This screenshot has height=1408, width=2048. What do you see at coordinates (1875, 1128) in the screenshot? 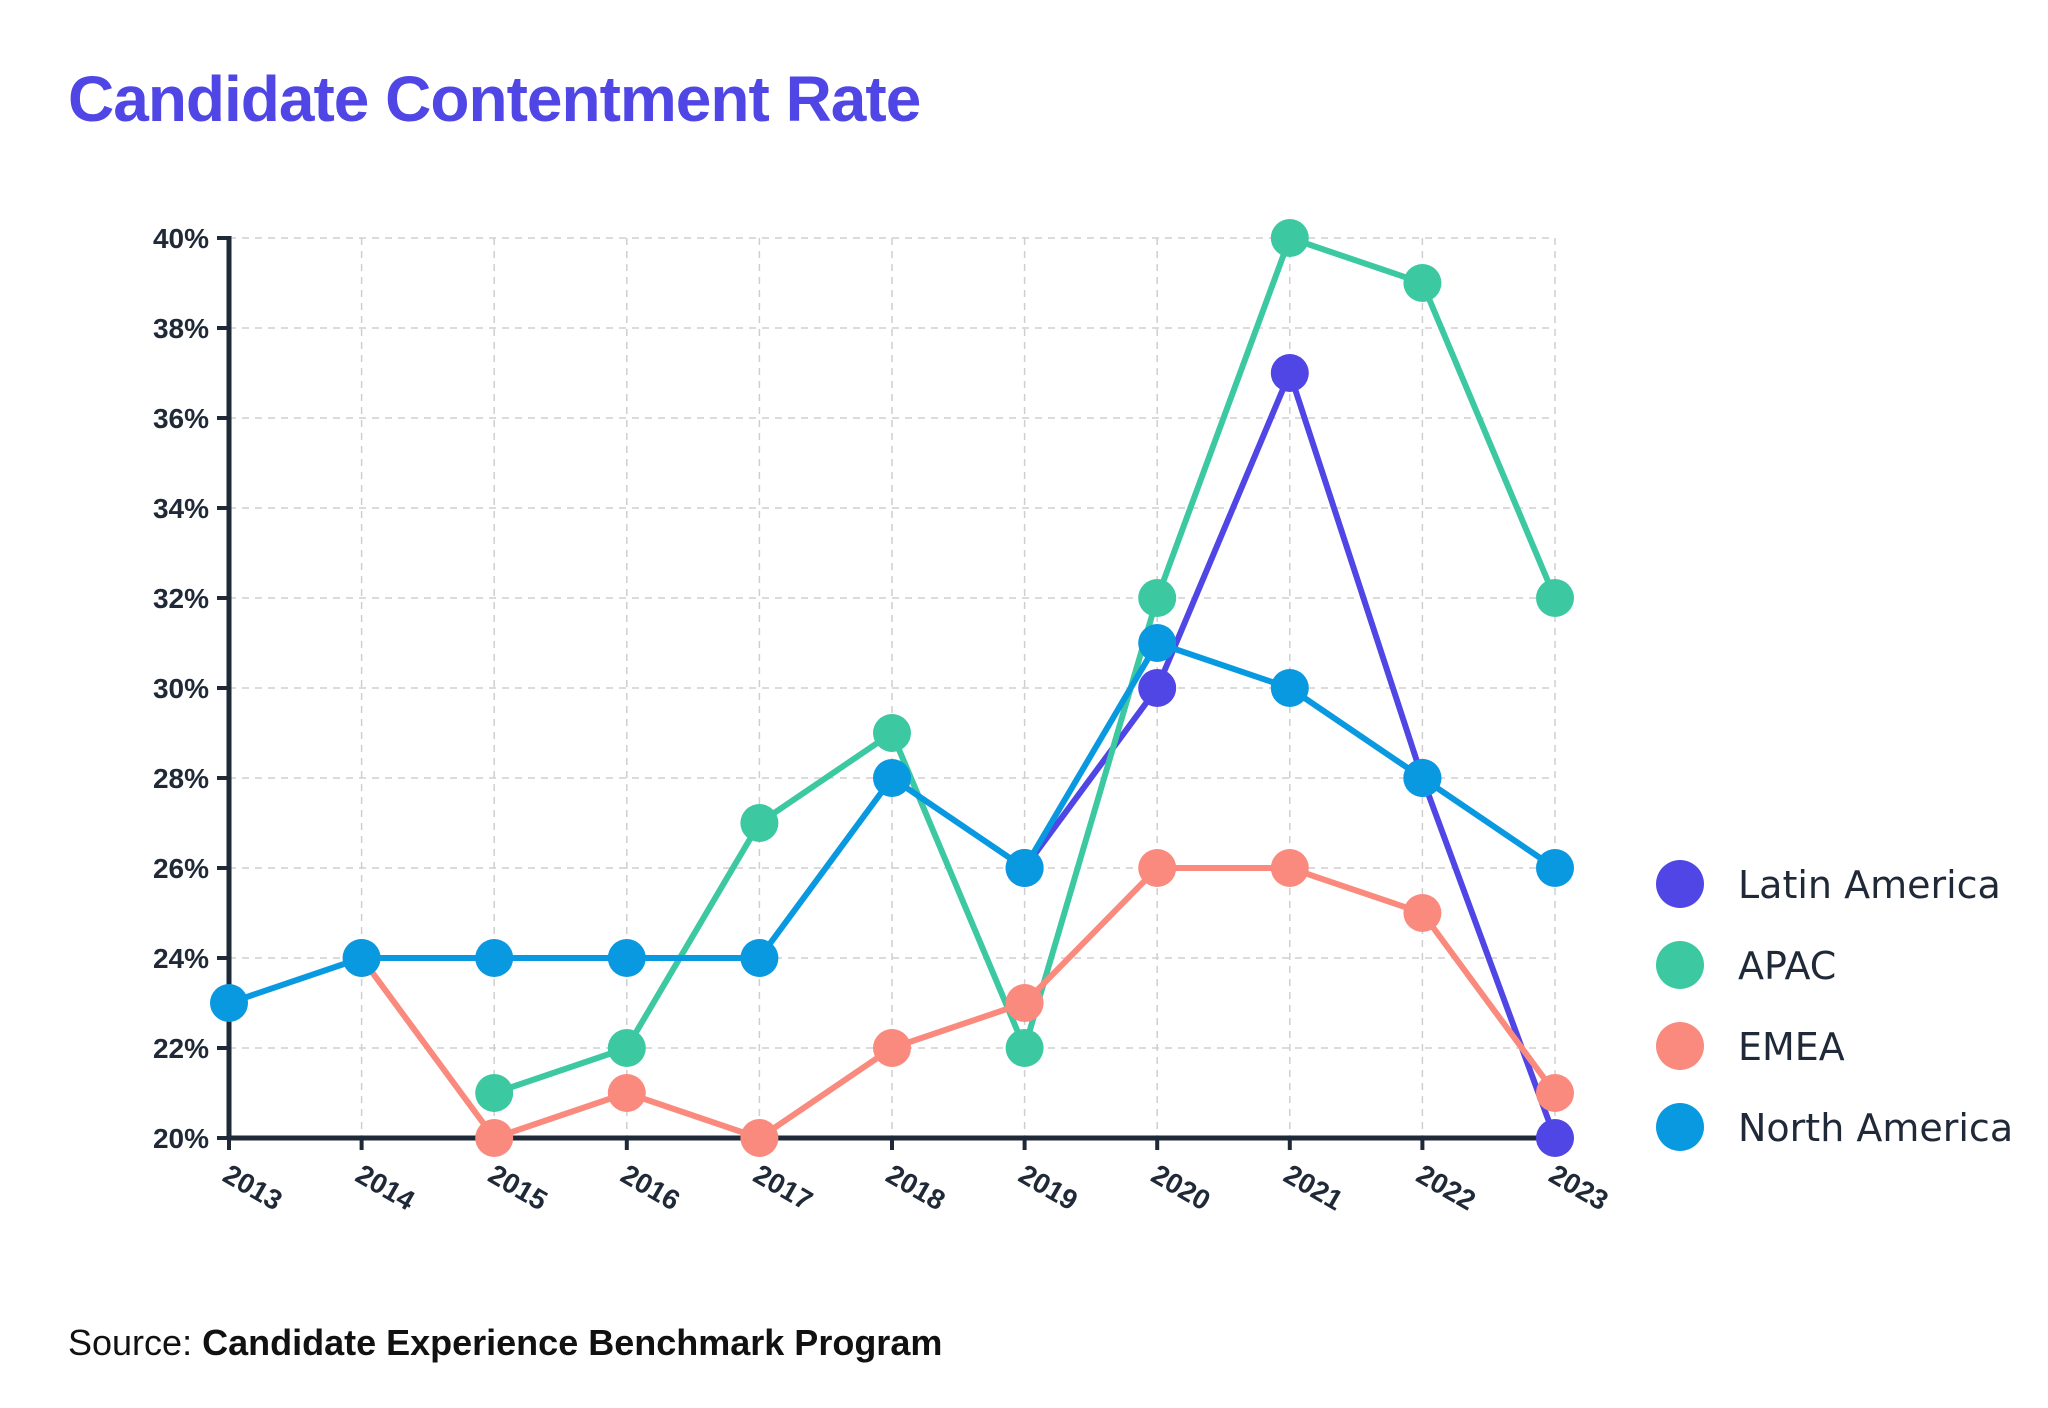
I see `legend-label: North America` at bounding box center [1875, 1128].